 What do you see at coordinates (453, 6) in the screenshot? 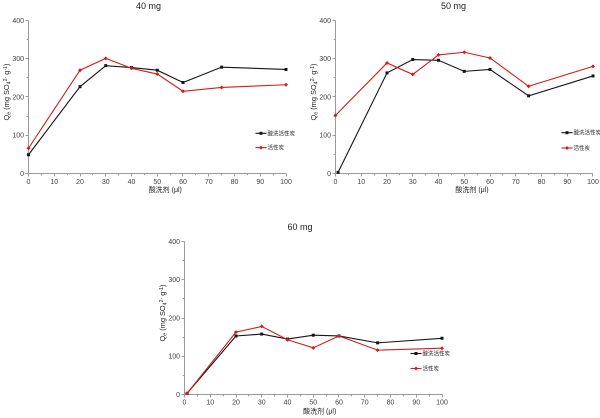
I see `svg-text: 50 mg` at bounding box center [453, 6].